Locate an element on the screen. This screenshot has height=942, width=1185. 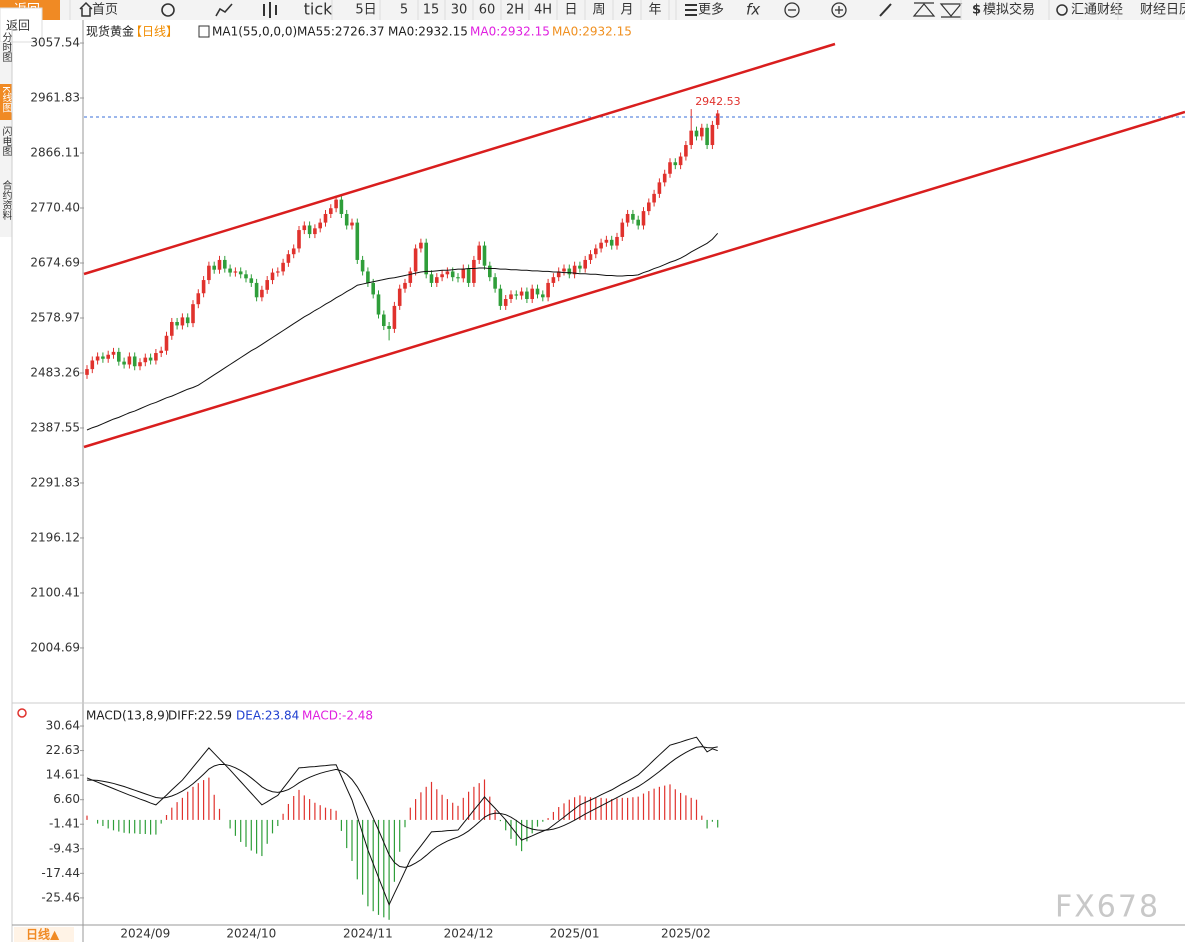
toolbar-item: 财经日历 is located at coordinates (1162, 10).